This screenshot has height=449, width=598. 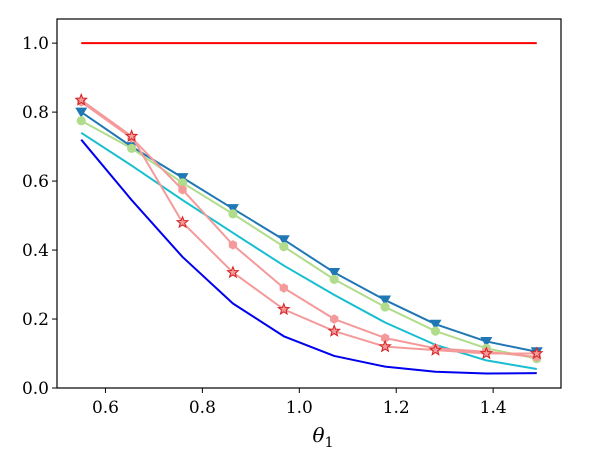 I want to click on y-tick-label: 1.0, so click(x=35, y=44).